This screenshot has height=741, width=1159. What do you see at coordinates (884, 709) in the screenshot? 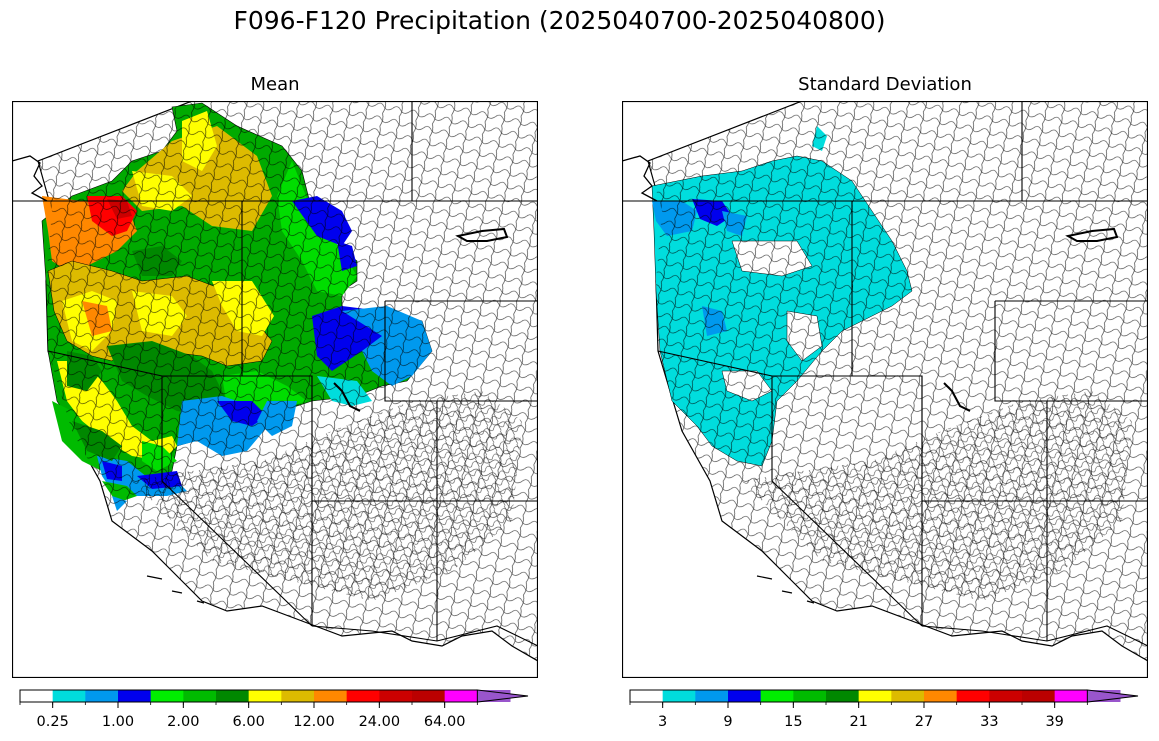
I see `stddev-colorbar: 3 9 15 21 27 33 39` at bounding box center [884, 709].